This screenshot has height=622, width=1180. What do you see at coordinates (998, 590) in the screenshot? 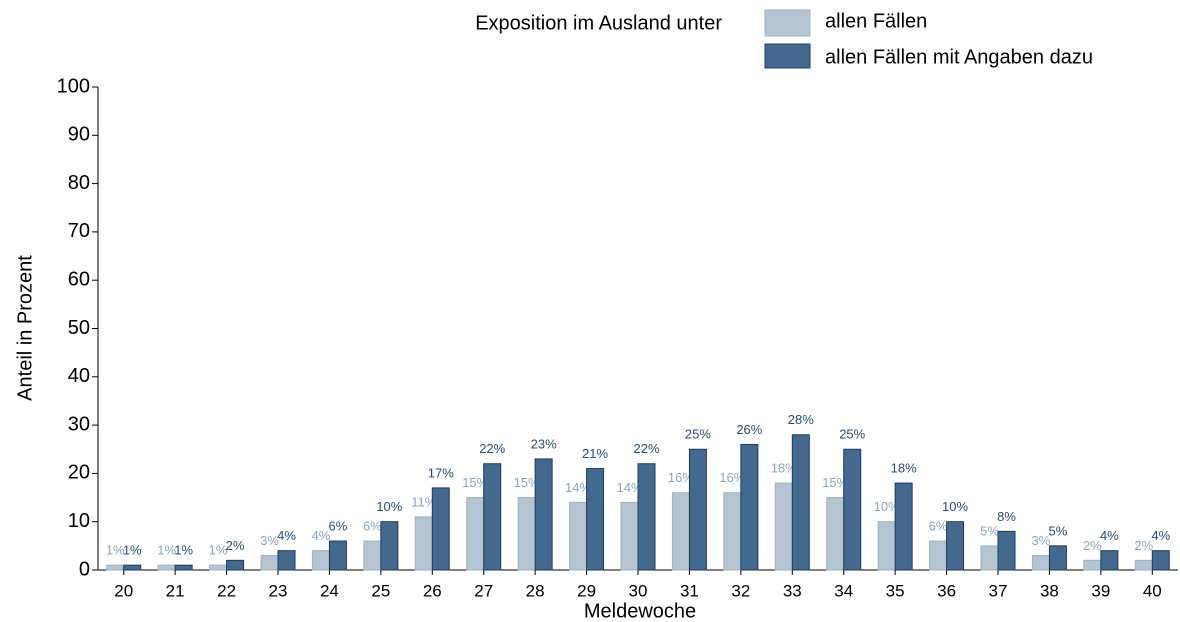
I see `x-tick-label: 37` at bounding box center [998, 590].